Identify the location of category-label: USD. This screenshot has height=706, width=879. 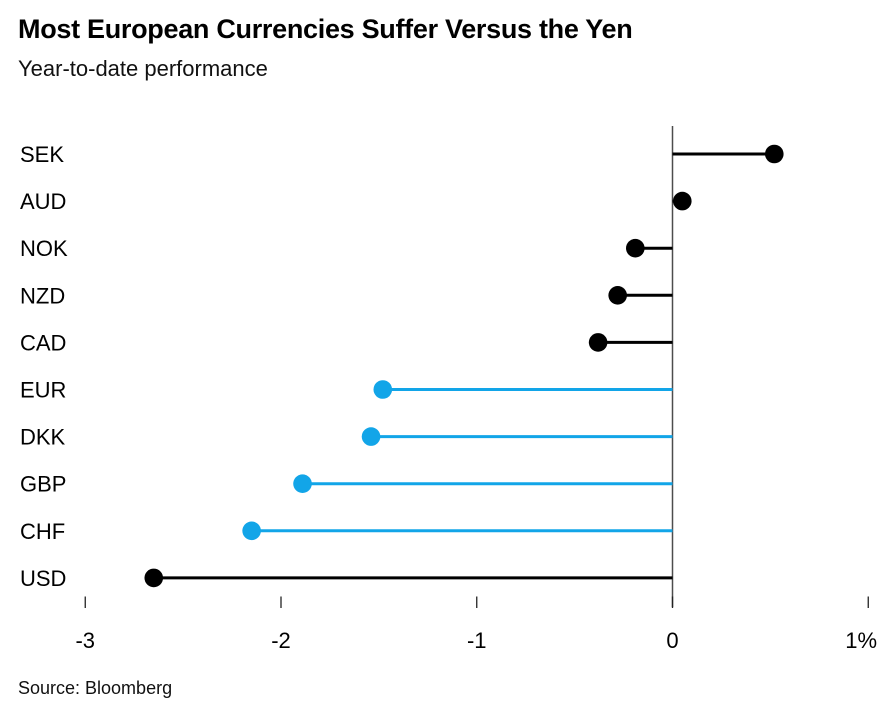
(43, 578).